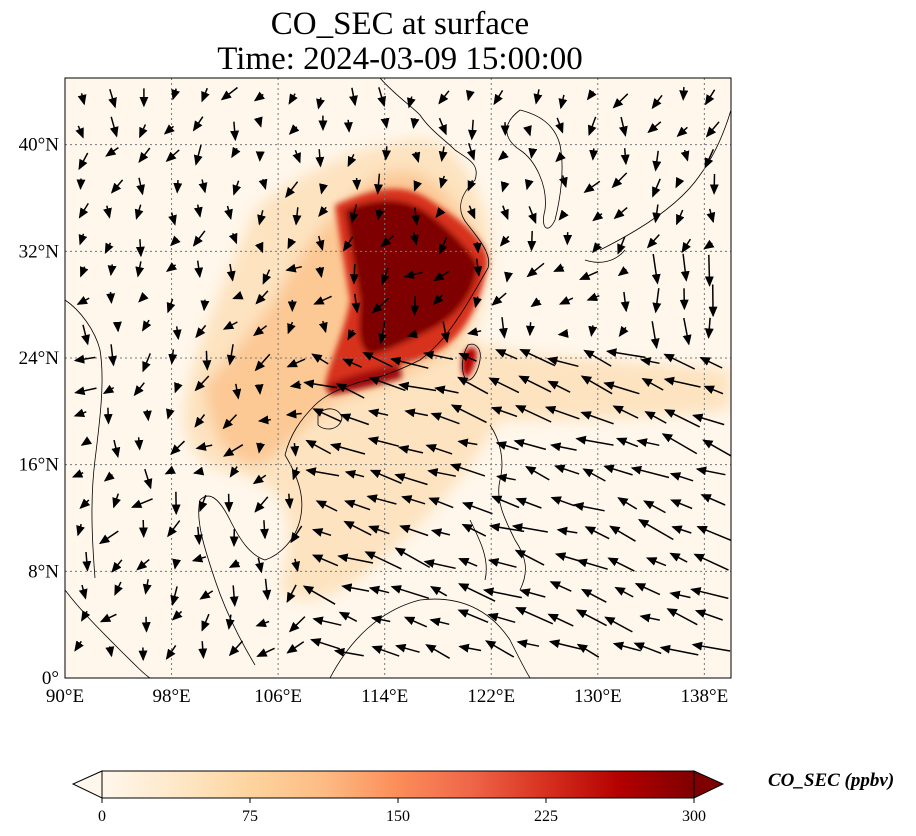 This screenshot has width=916, height=836. I want to click on colorbar-tick-label: 225, so click(546, 816).